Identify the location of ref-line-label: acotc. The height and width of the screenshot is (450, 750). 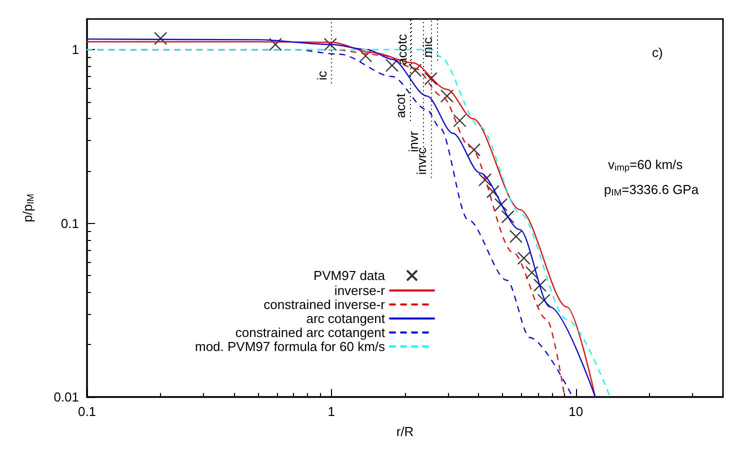
(402, 50).